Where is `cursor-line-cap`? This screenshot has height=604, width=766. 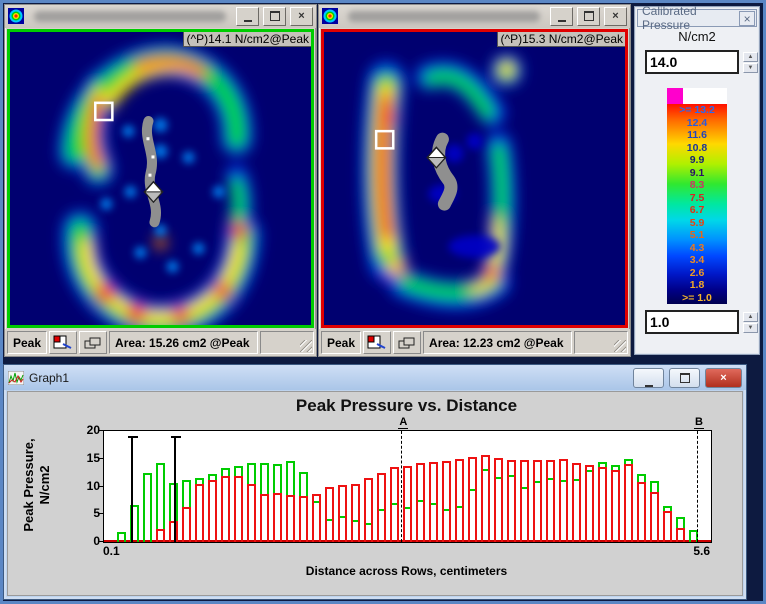
cursor-line-cap is located at coordinates (175, 436).